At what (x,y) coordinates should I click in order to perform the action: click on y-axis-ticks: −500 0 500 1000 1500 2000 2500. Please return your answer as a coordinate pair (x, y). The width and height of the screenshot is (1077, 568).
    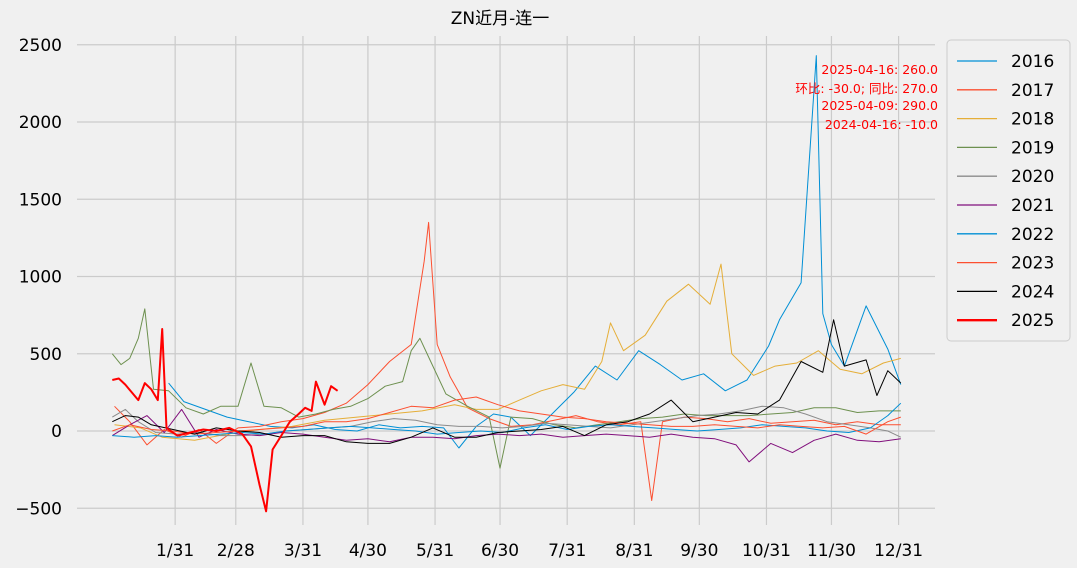
    Looking at the image, I should click on (38, 278).